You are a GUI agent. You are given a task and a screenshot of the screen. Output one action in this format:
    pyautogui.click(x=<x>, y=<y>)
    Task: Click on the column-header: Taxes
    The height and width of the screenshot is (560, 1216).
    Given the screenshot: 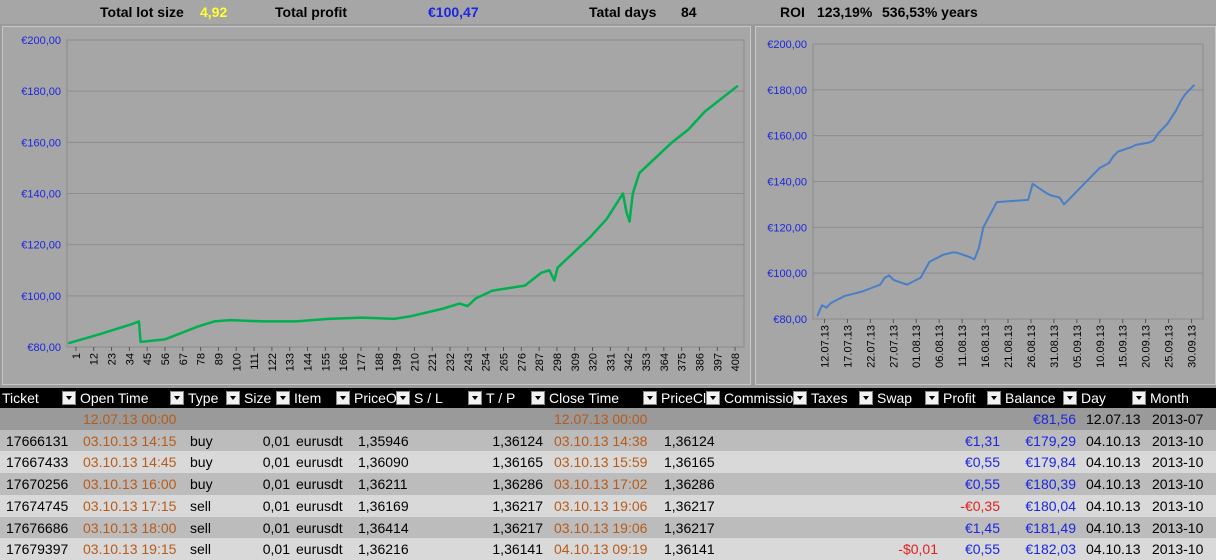 What is the action you would take?
    pyautogui.click(x=842, y=398)
    